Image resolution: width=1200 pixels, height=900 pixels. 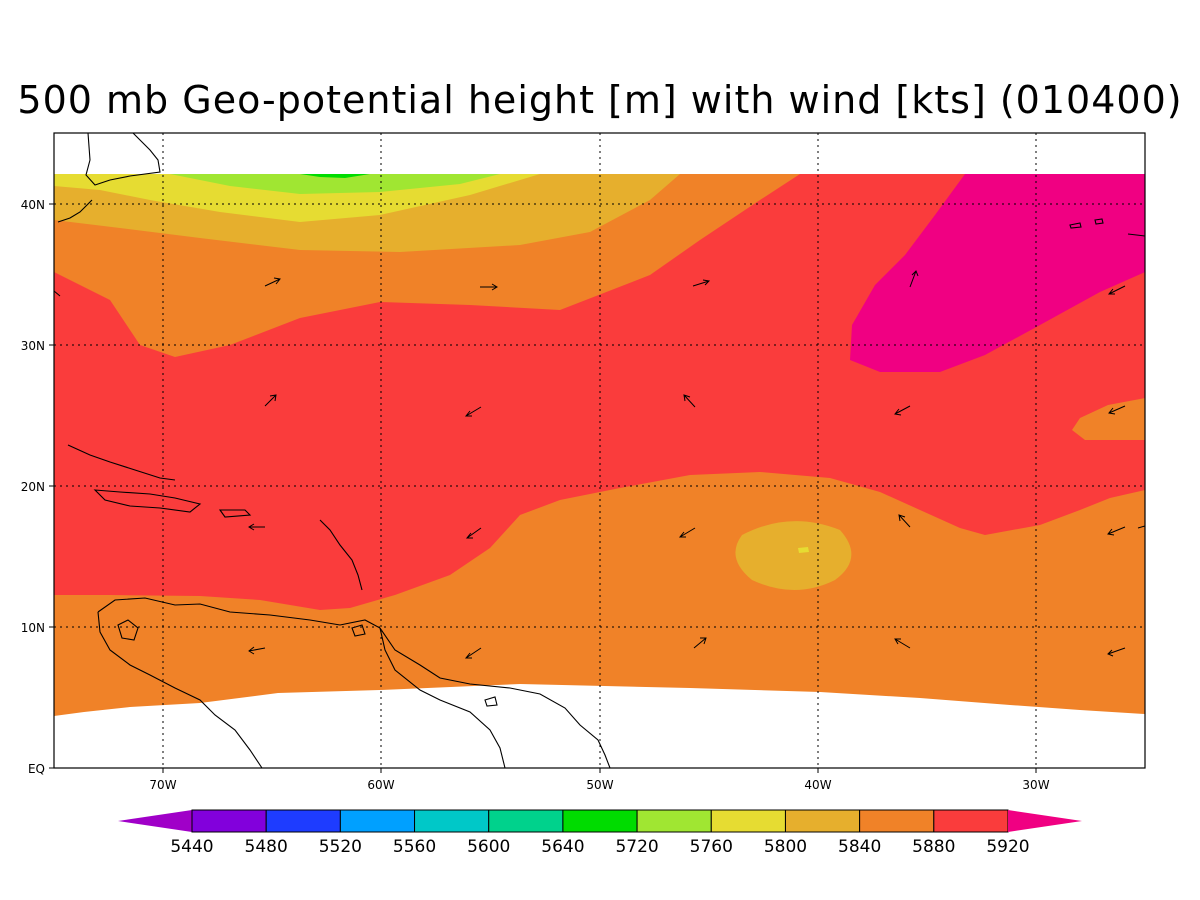 I want to click on colorbar, so click(x=600, y=821).